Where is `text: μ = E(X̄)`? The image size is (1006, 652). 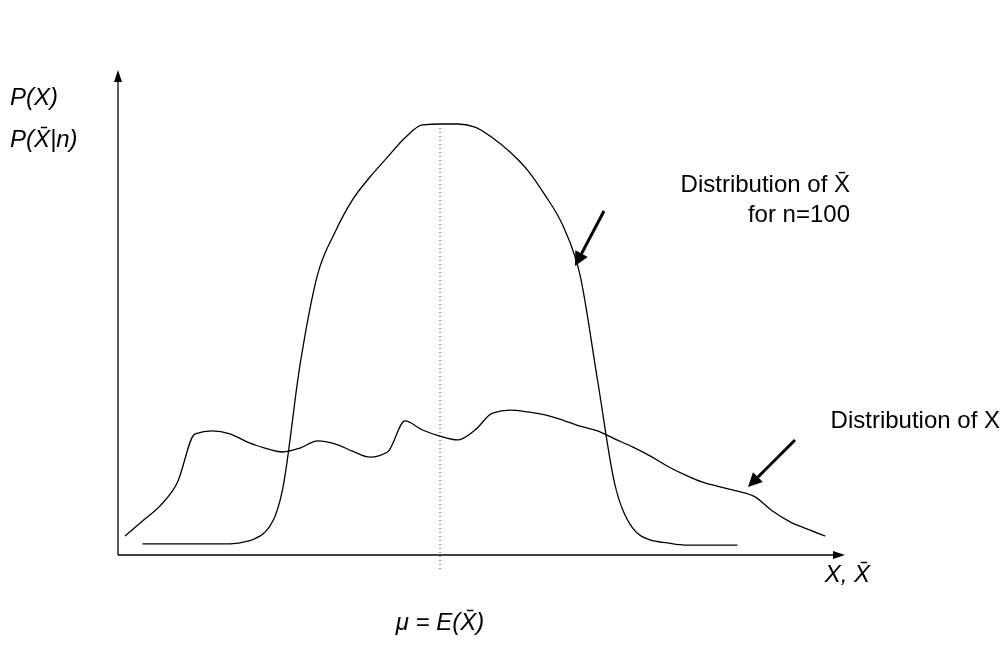 text: μ = E(X̄) is located at coordinates (439, 621).